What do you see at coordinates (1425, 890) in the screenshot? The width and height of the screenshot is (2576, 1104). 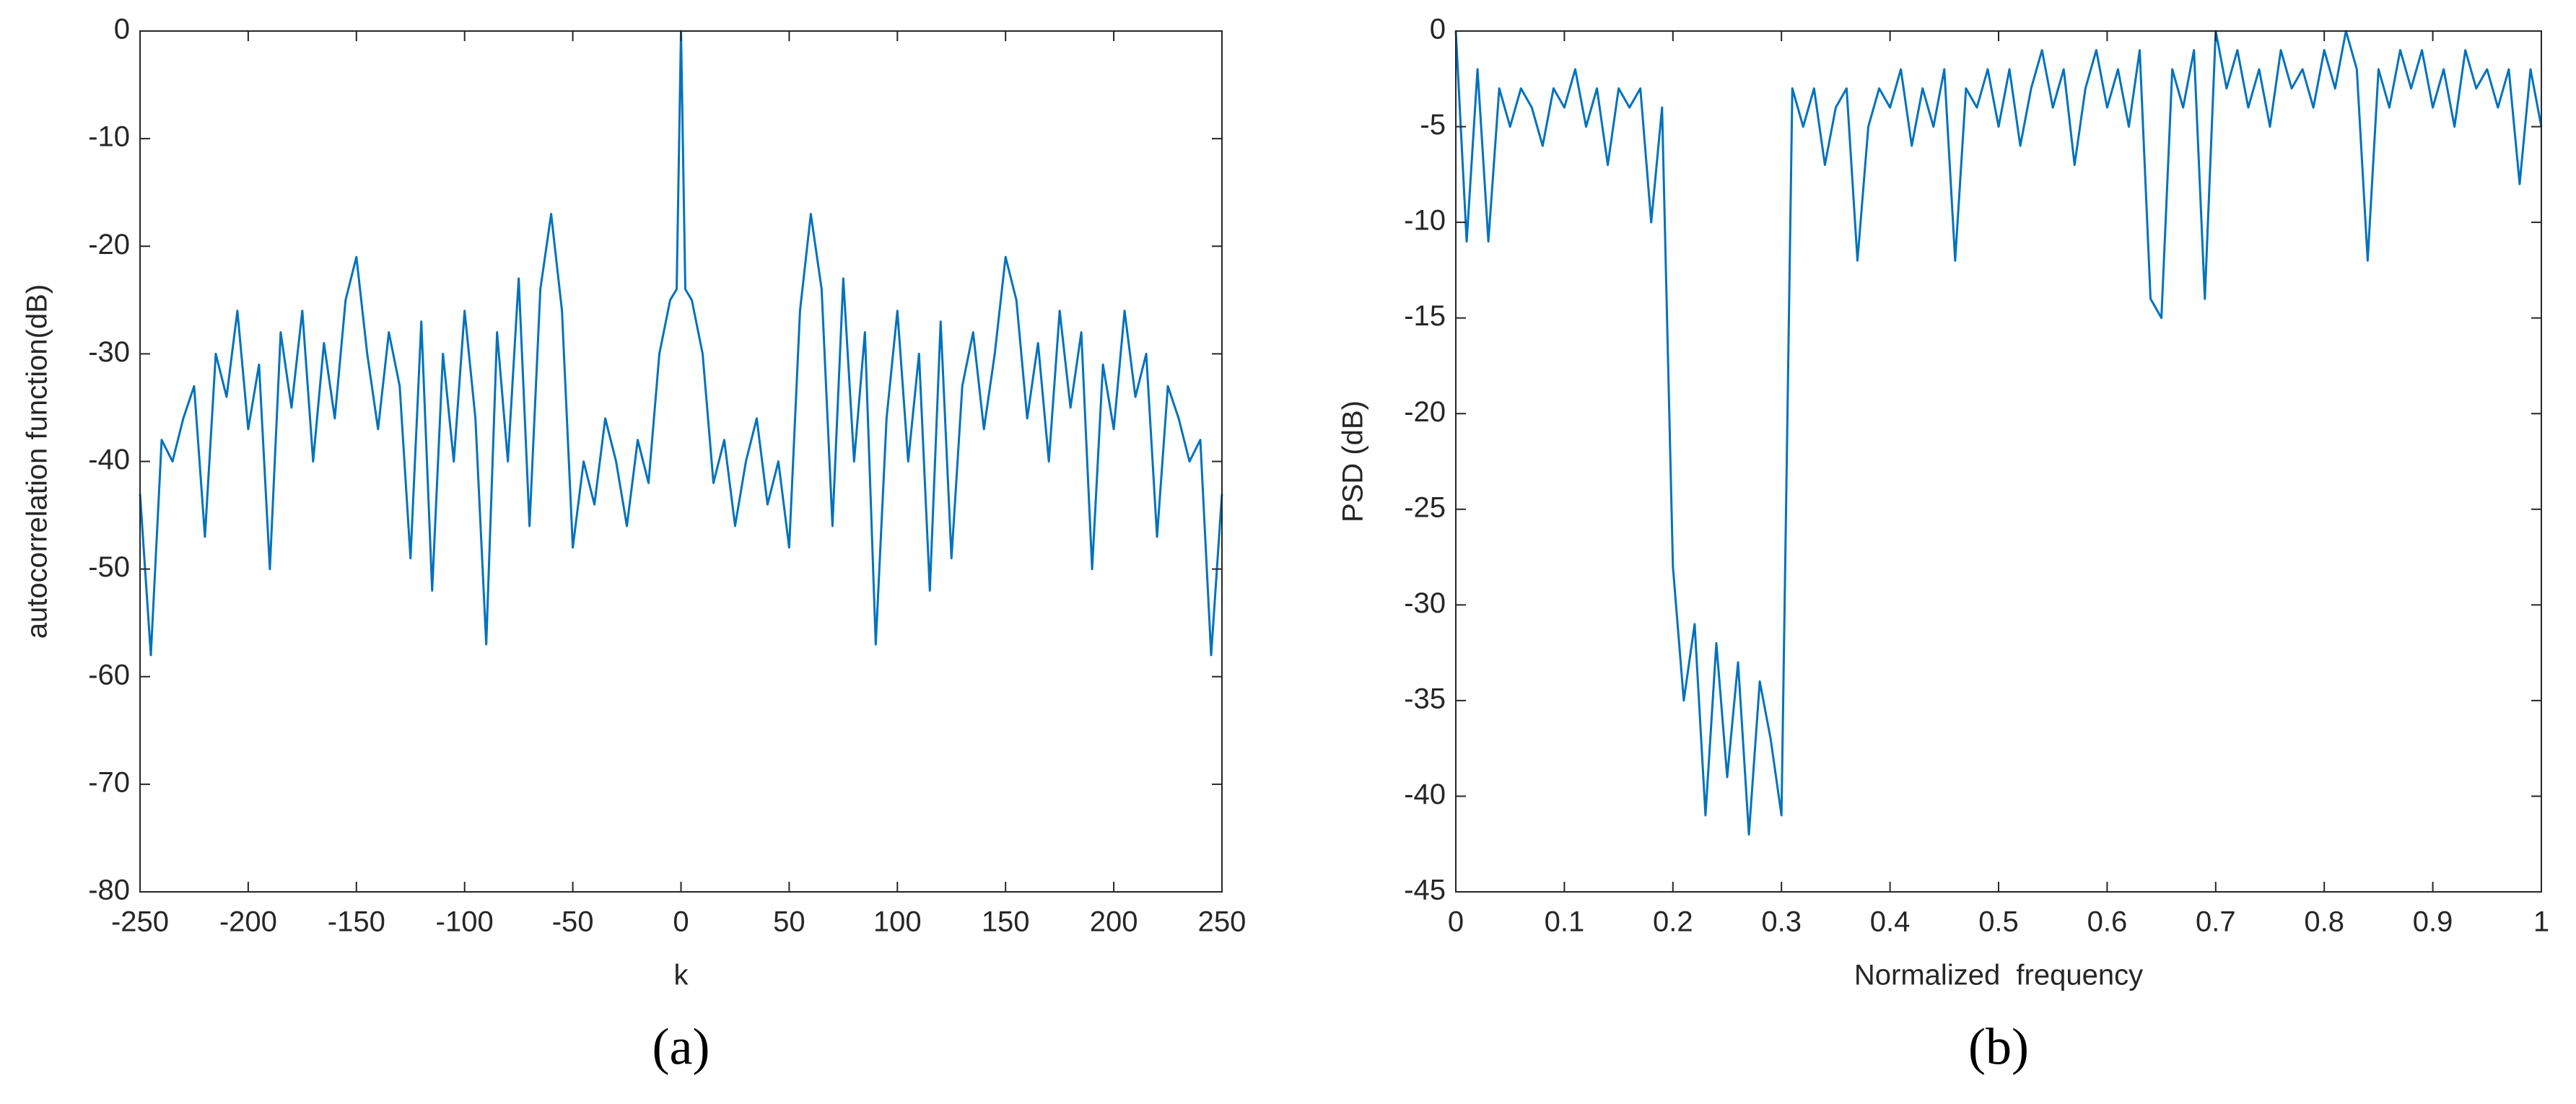 I see `y-tick-label: -45` at bounding box center [1425, 890].